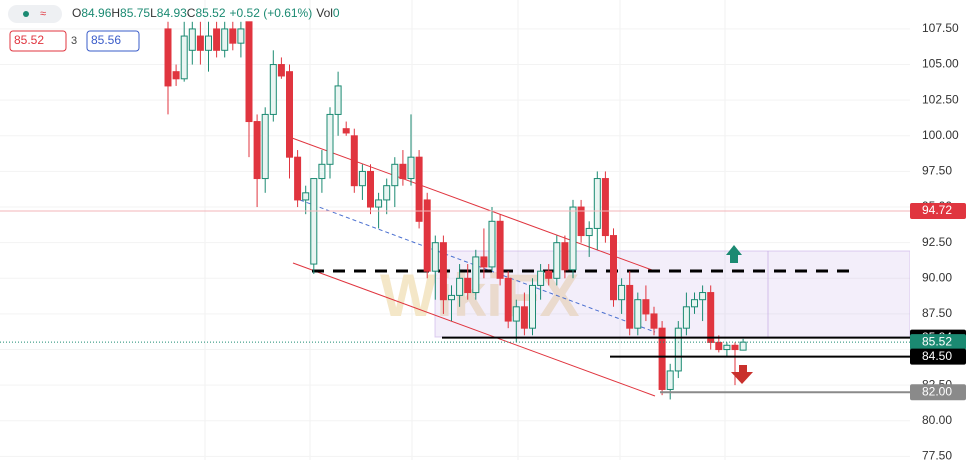  Describe the element at coordinates (937, 313) in the screenshot. I see `y-tick-label: 87.50` at that location.